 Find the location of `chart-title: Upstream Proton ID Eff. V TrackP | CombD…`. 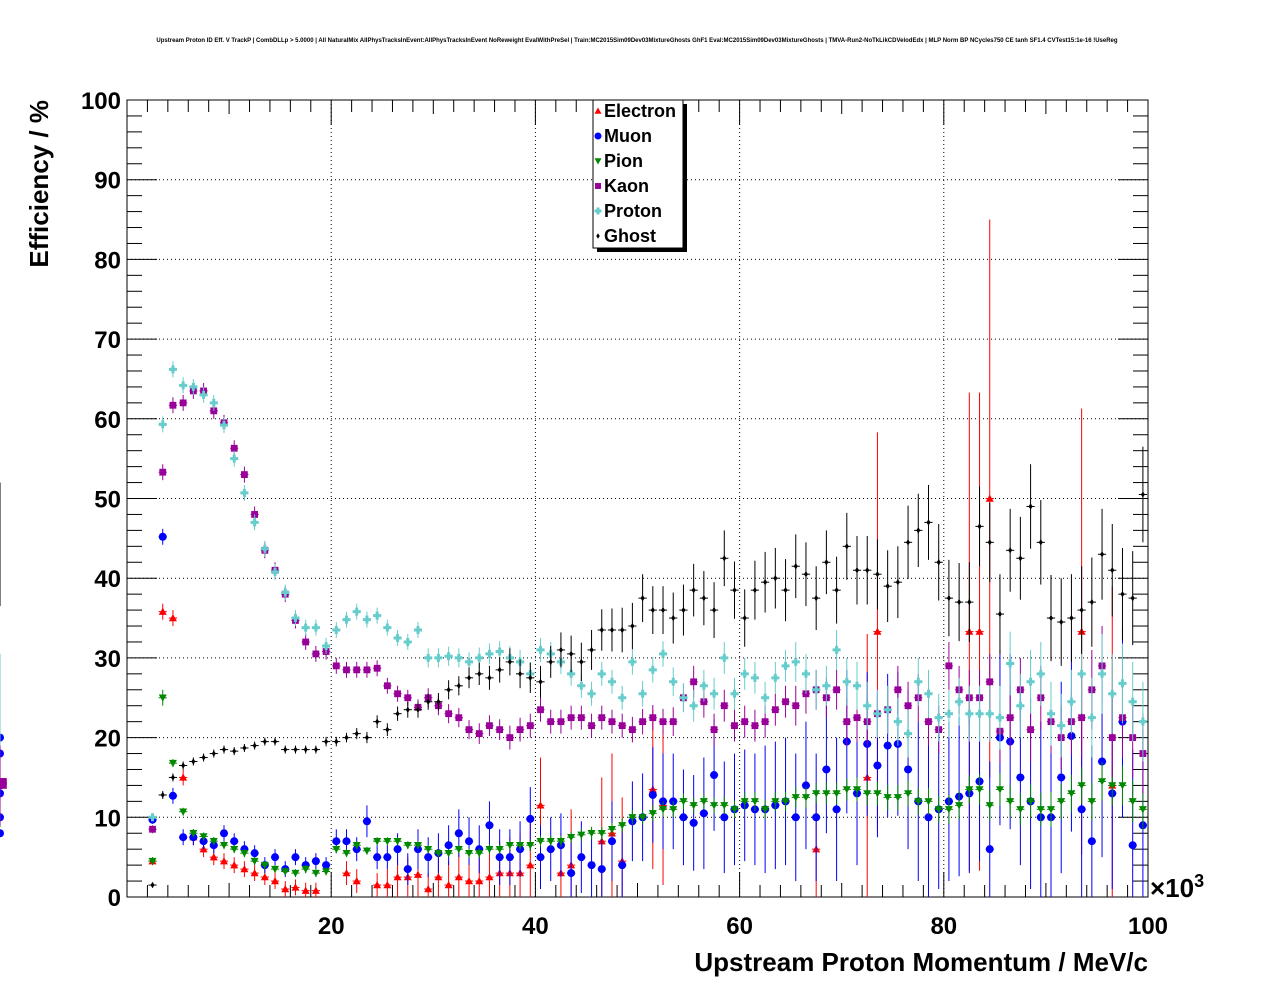

chart-title: Upstream Proton ID Eff. V TrackP | CombD… is located at coordinates (636, 41).